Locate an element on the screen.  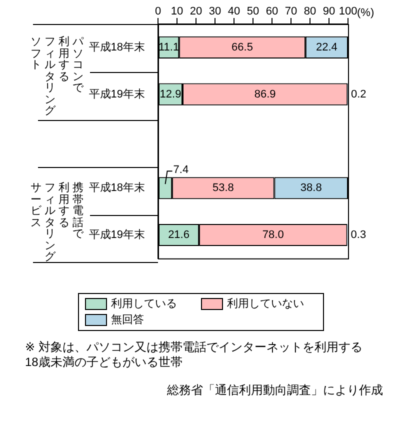
x-tick-label: 50 is located at coordinates (253, 11).